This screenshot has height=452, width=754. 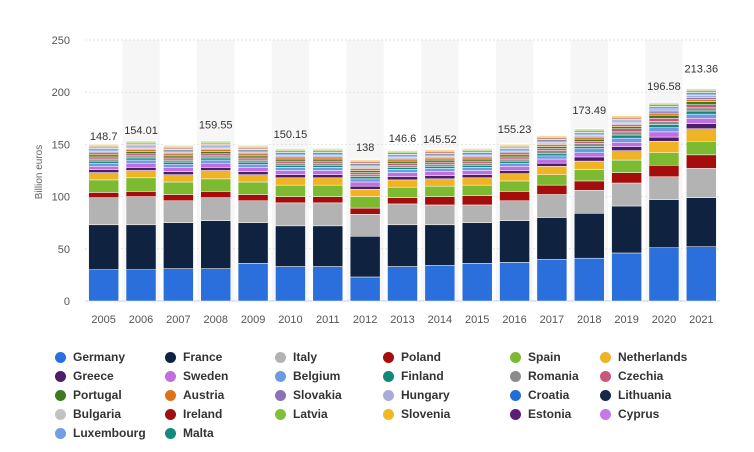 I want to click on legend-item-hungary: Hungary, so click(x=416, y=395).